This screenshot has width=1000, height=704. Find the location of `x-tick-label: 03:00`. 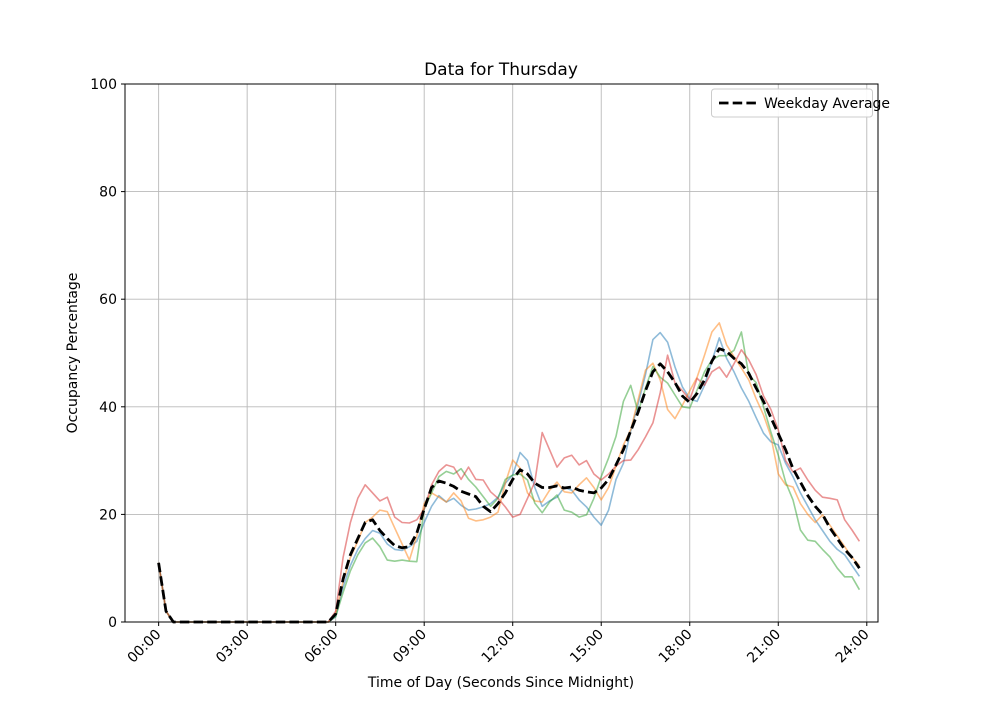

x-tick-label: 03:00 is located at coordinates (233, 647).